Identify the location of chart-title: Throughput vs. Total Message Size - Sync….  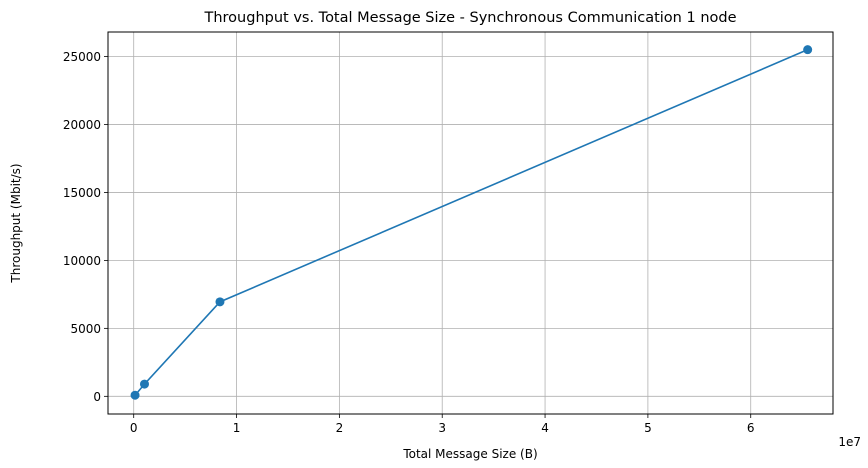
(469, 18).